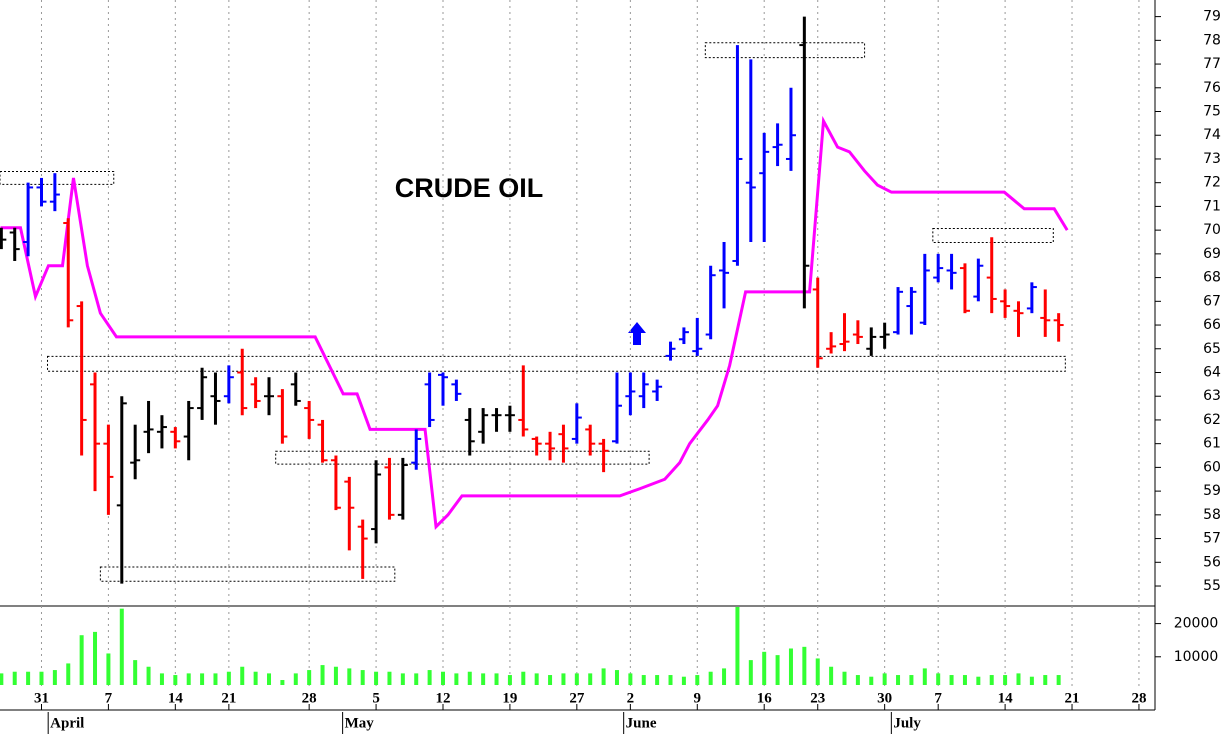  I want to click on x-tick-label: 2, so click(631, 698).